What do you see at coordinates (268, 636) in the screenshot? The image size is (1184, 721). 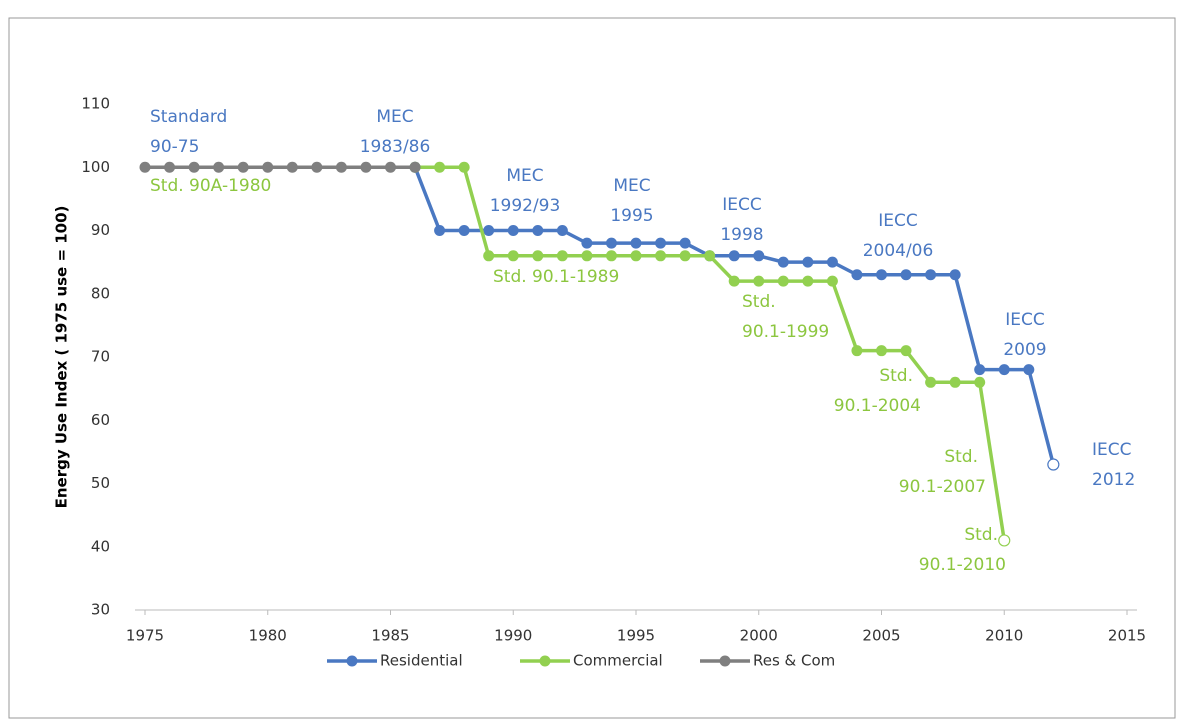 I see `x-tick-label: 1980` at bounding box center [268, 636].